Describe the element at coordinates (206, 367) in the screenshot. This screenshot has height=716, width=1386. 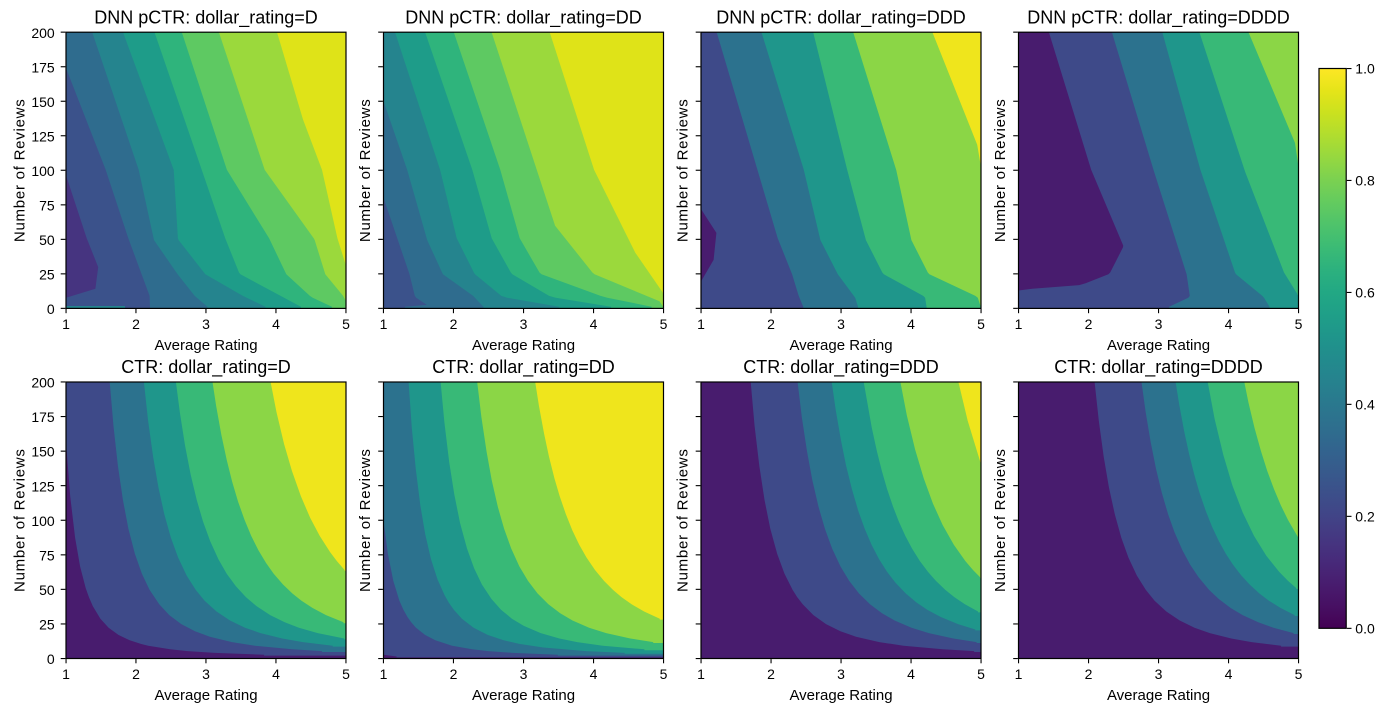
I see `svg-text: CTR: dollar_rating=D` at that location.